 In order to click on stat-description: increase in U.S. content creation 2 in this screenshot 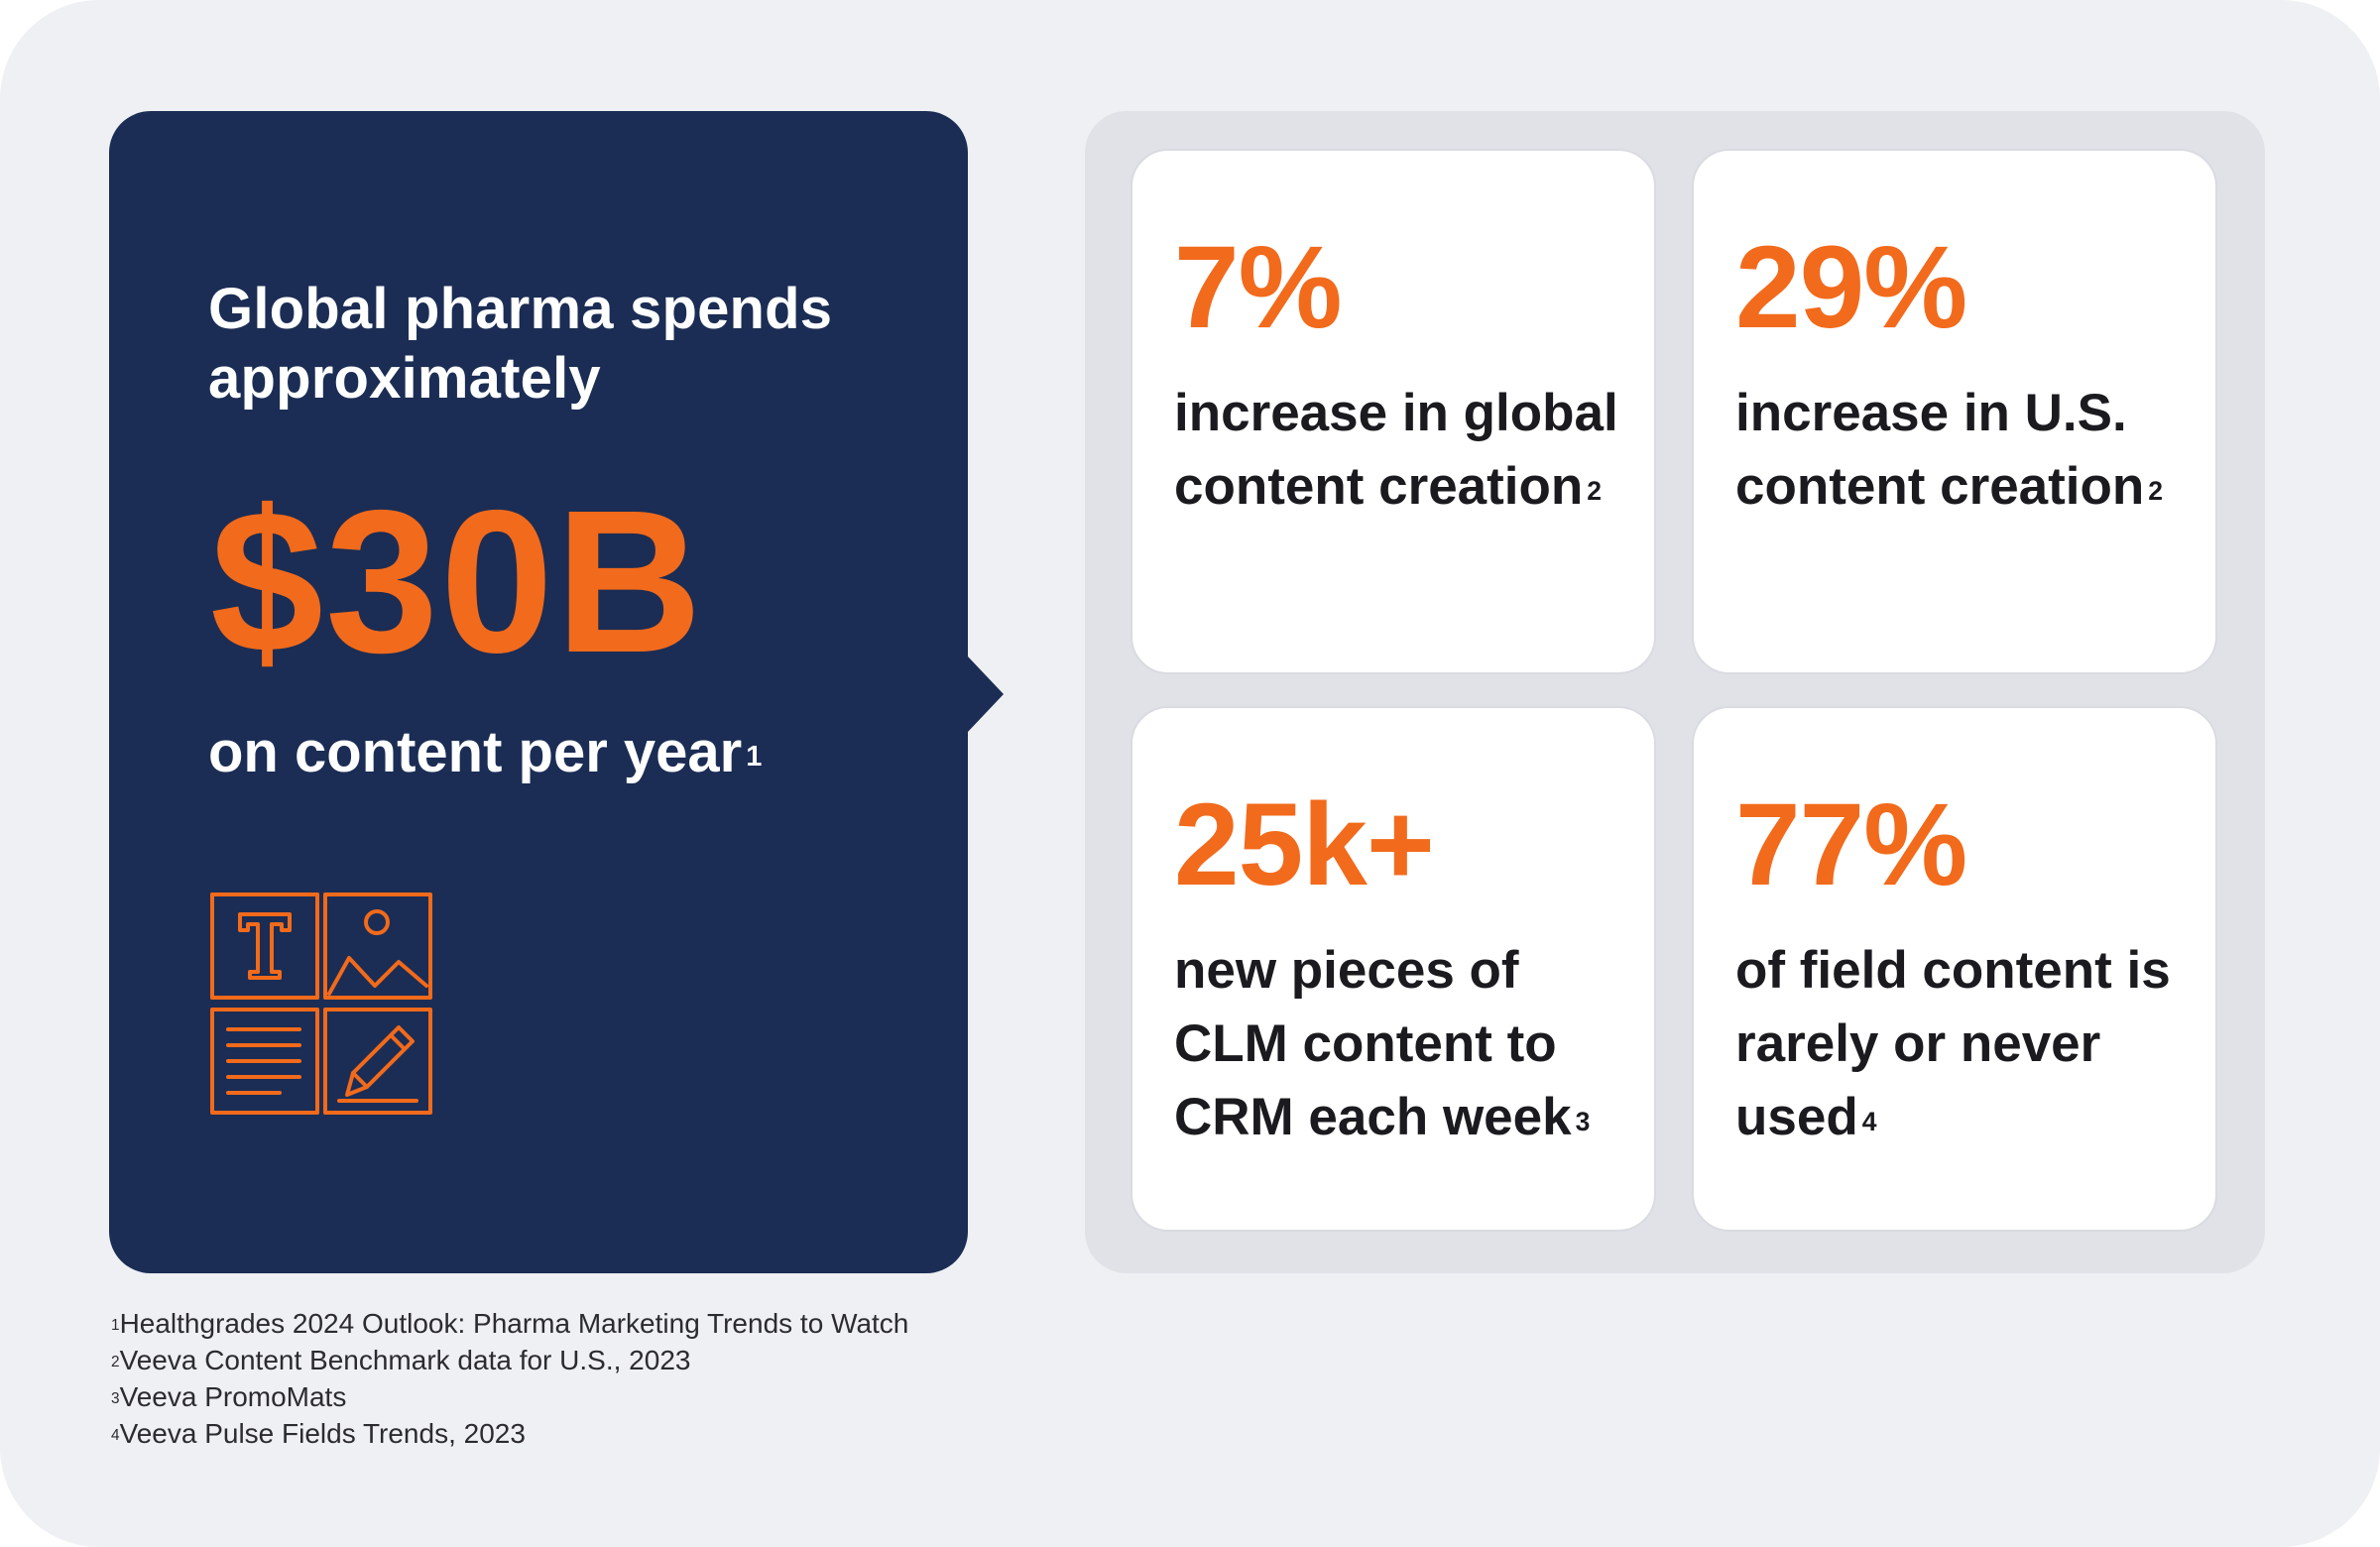, I will do `click(1968, 450)`.